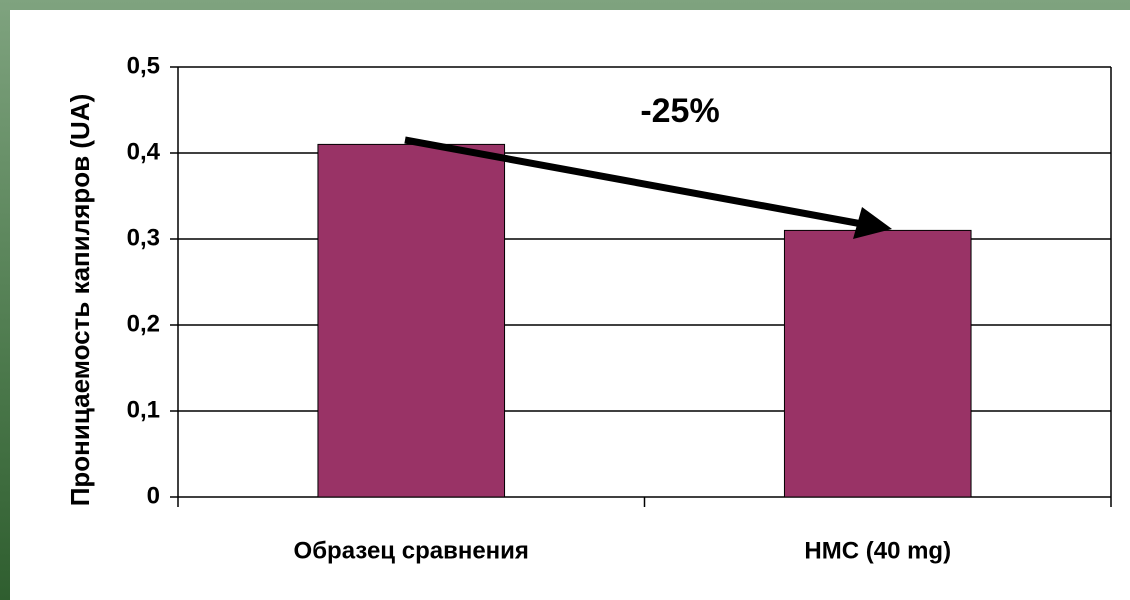 The width and height of the screenshot is (1130, 600). Describe the element at coordinates (143, 237) in the screenshot. I see `y-tick-label: 0,3` at that location.